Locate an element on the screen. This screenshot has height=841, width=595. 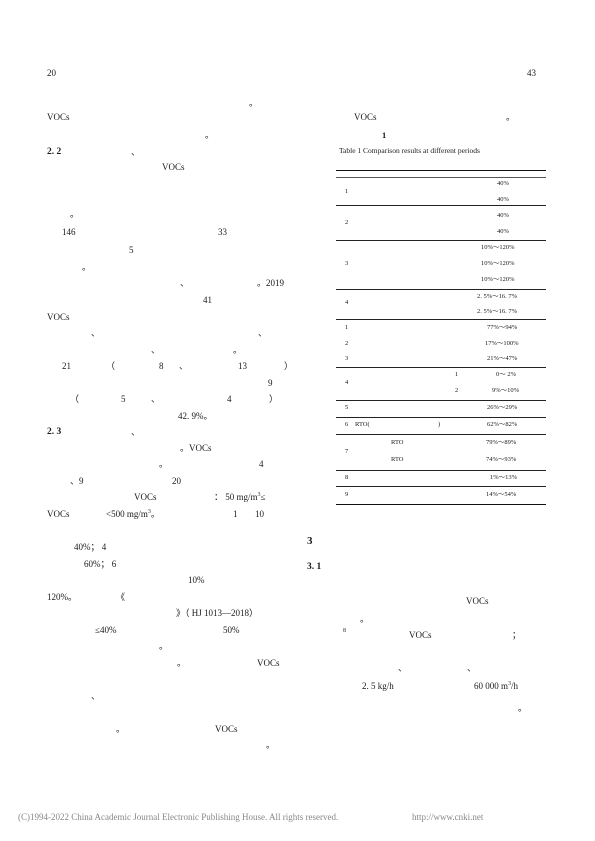
text-fragment: （ is located at coordinates (75, 399).